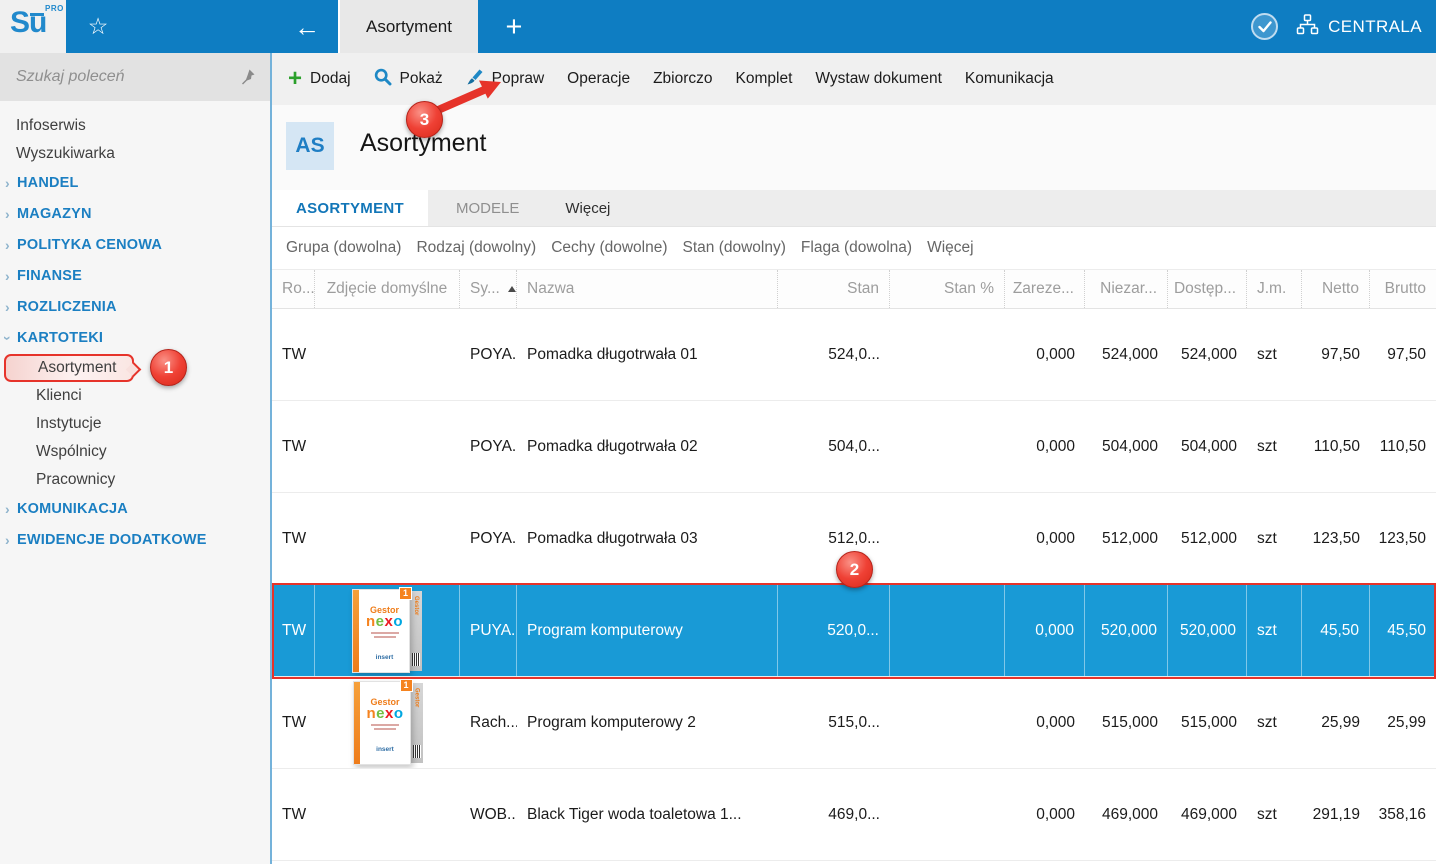 The height and width of the screenshot is (864, 1436). I want to click on toolbar-button-label: Wystaw dokument, so click(878, 78).